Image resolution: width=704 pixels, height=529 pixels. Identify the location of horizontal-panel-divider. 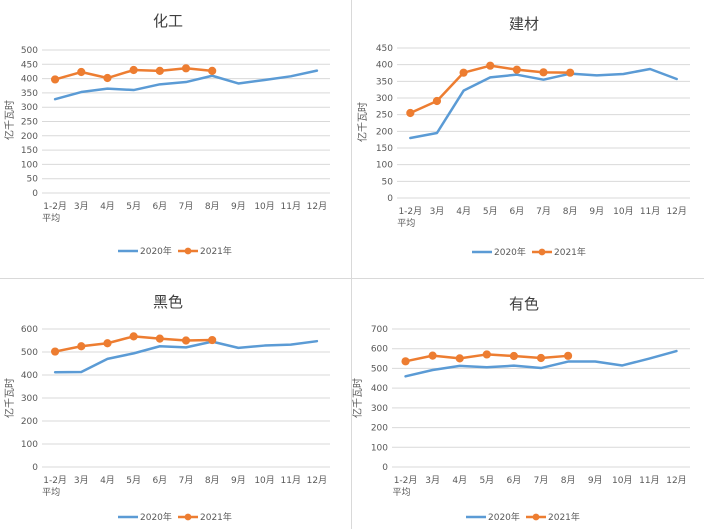
(352, 278).